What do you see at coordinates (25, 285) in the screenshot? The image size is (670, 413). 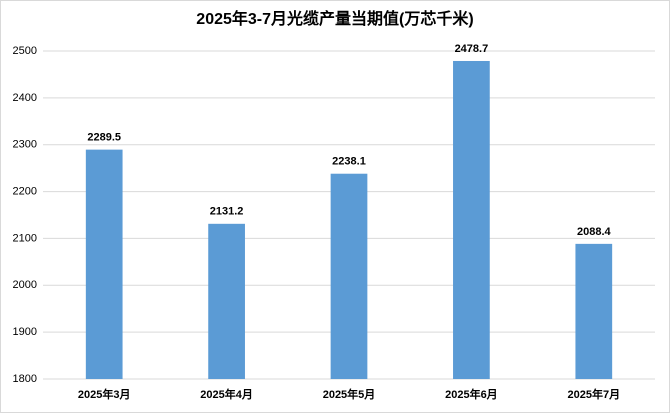 I see `y-tick-label: 2000` at bounding box center [25, 285].